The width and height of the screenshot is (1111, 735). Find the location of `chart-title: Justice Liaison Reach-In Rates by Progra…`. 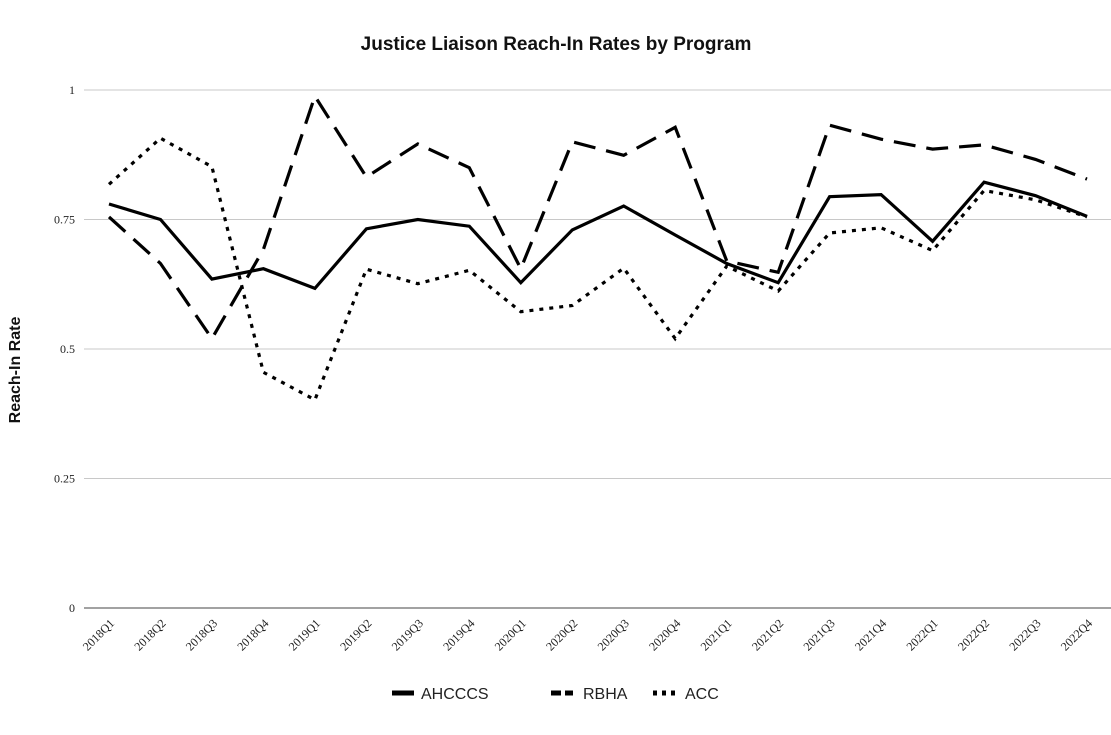

chart-title: Justice Liaison Reach-In Rates by Progra… is located at coordinates (556, 44).